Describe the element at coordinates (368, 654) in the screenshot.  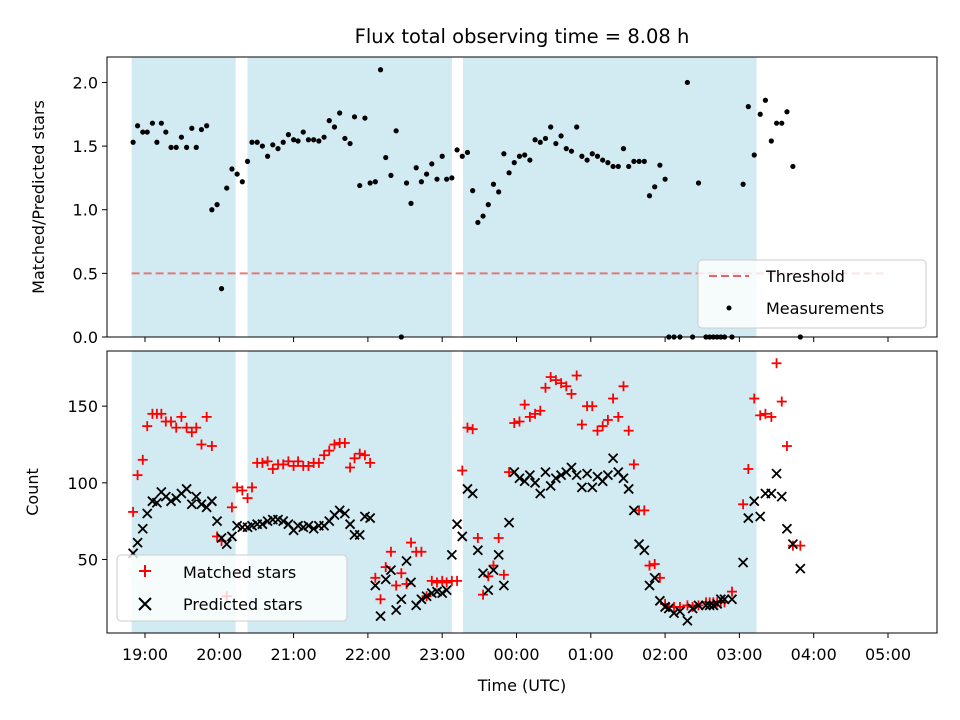
I see `x-tick-label: 22:00` at that location.